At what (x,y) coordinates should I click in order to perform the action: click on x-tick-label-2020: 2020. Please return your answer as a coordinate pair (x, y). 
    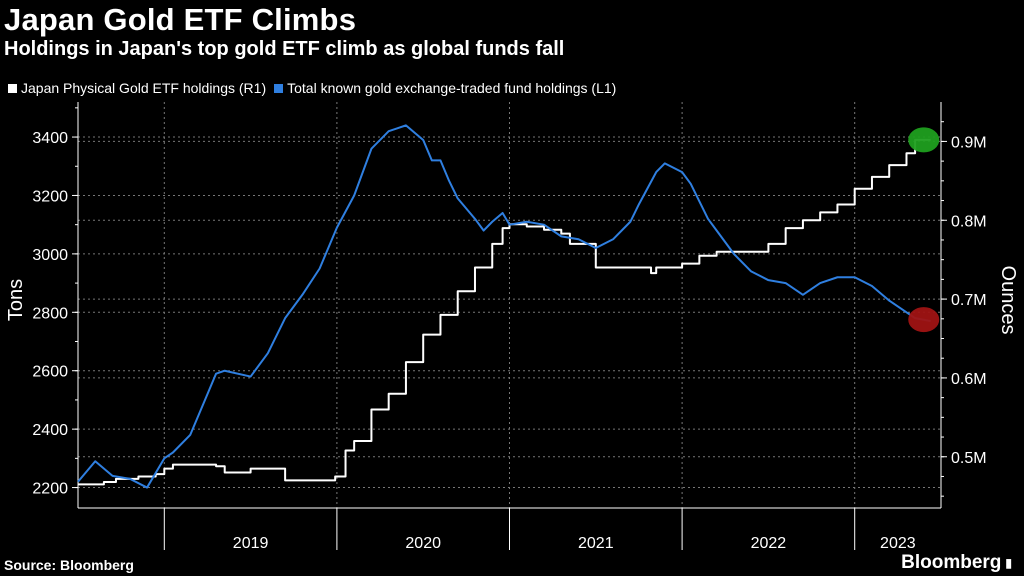
    Looking at the image, I should click on (423, 543).